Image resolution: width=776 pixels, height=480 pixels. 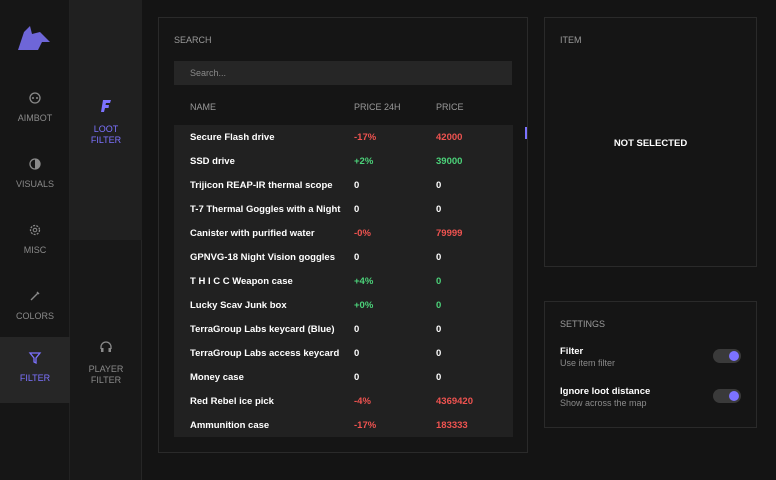 I want to click on table-row: GPNVG-18 Night Vision goggles 0 0, so click(x=343, y=257).